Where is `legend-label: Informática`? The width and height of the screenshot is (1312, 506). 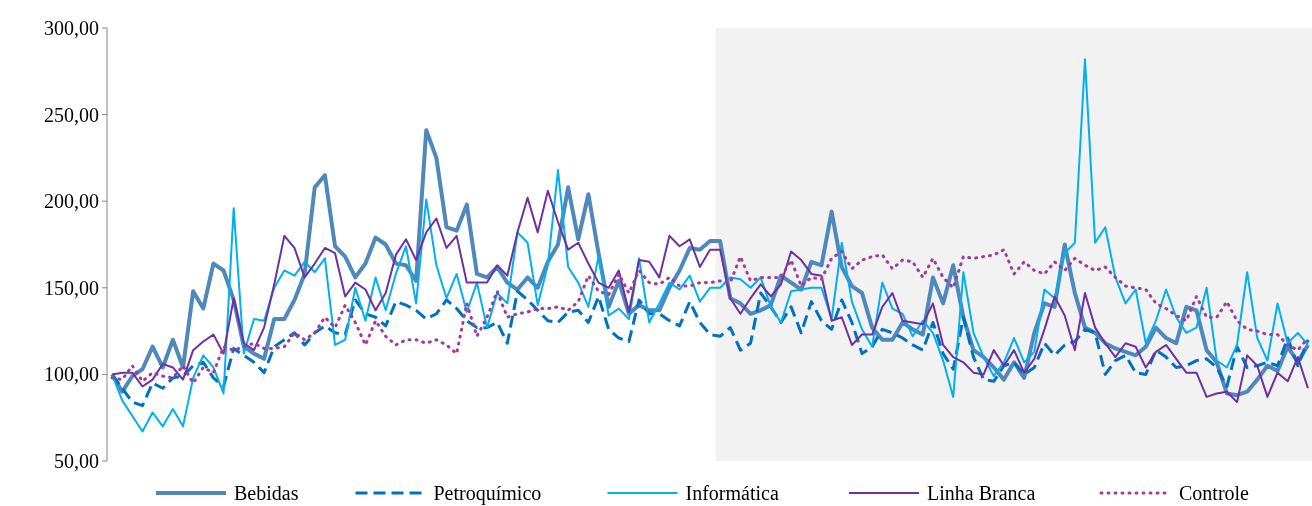 legend-label: Informática is located at coordinates (732, 493).